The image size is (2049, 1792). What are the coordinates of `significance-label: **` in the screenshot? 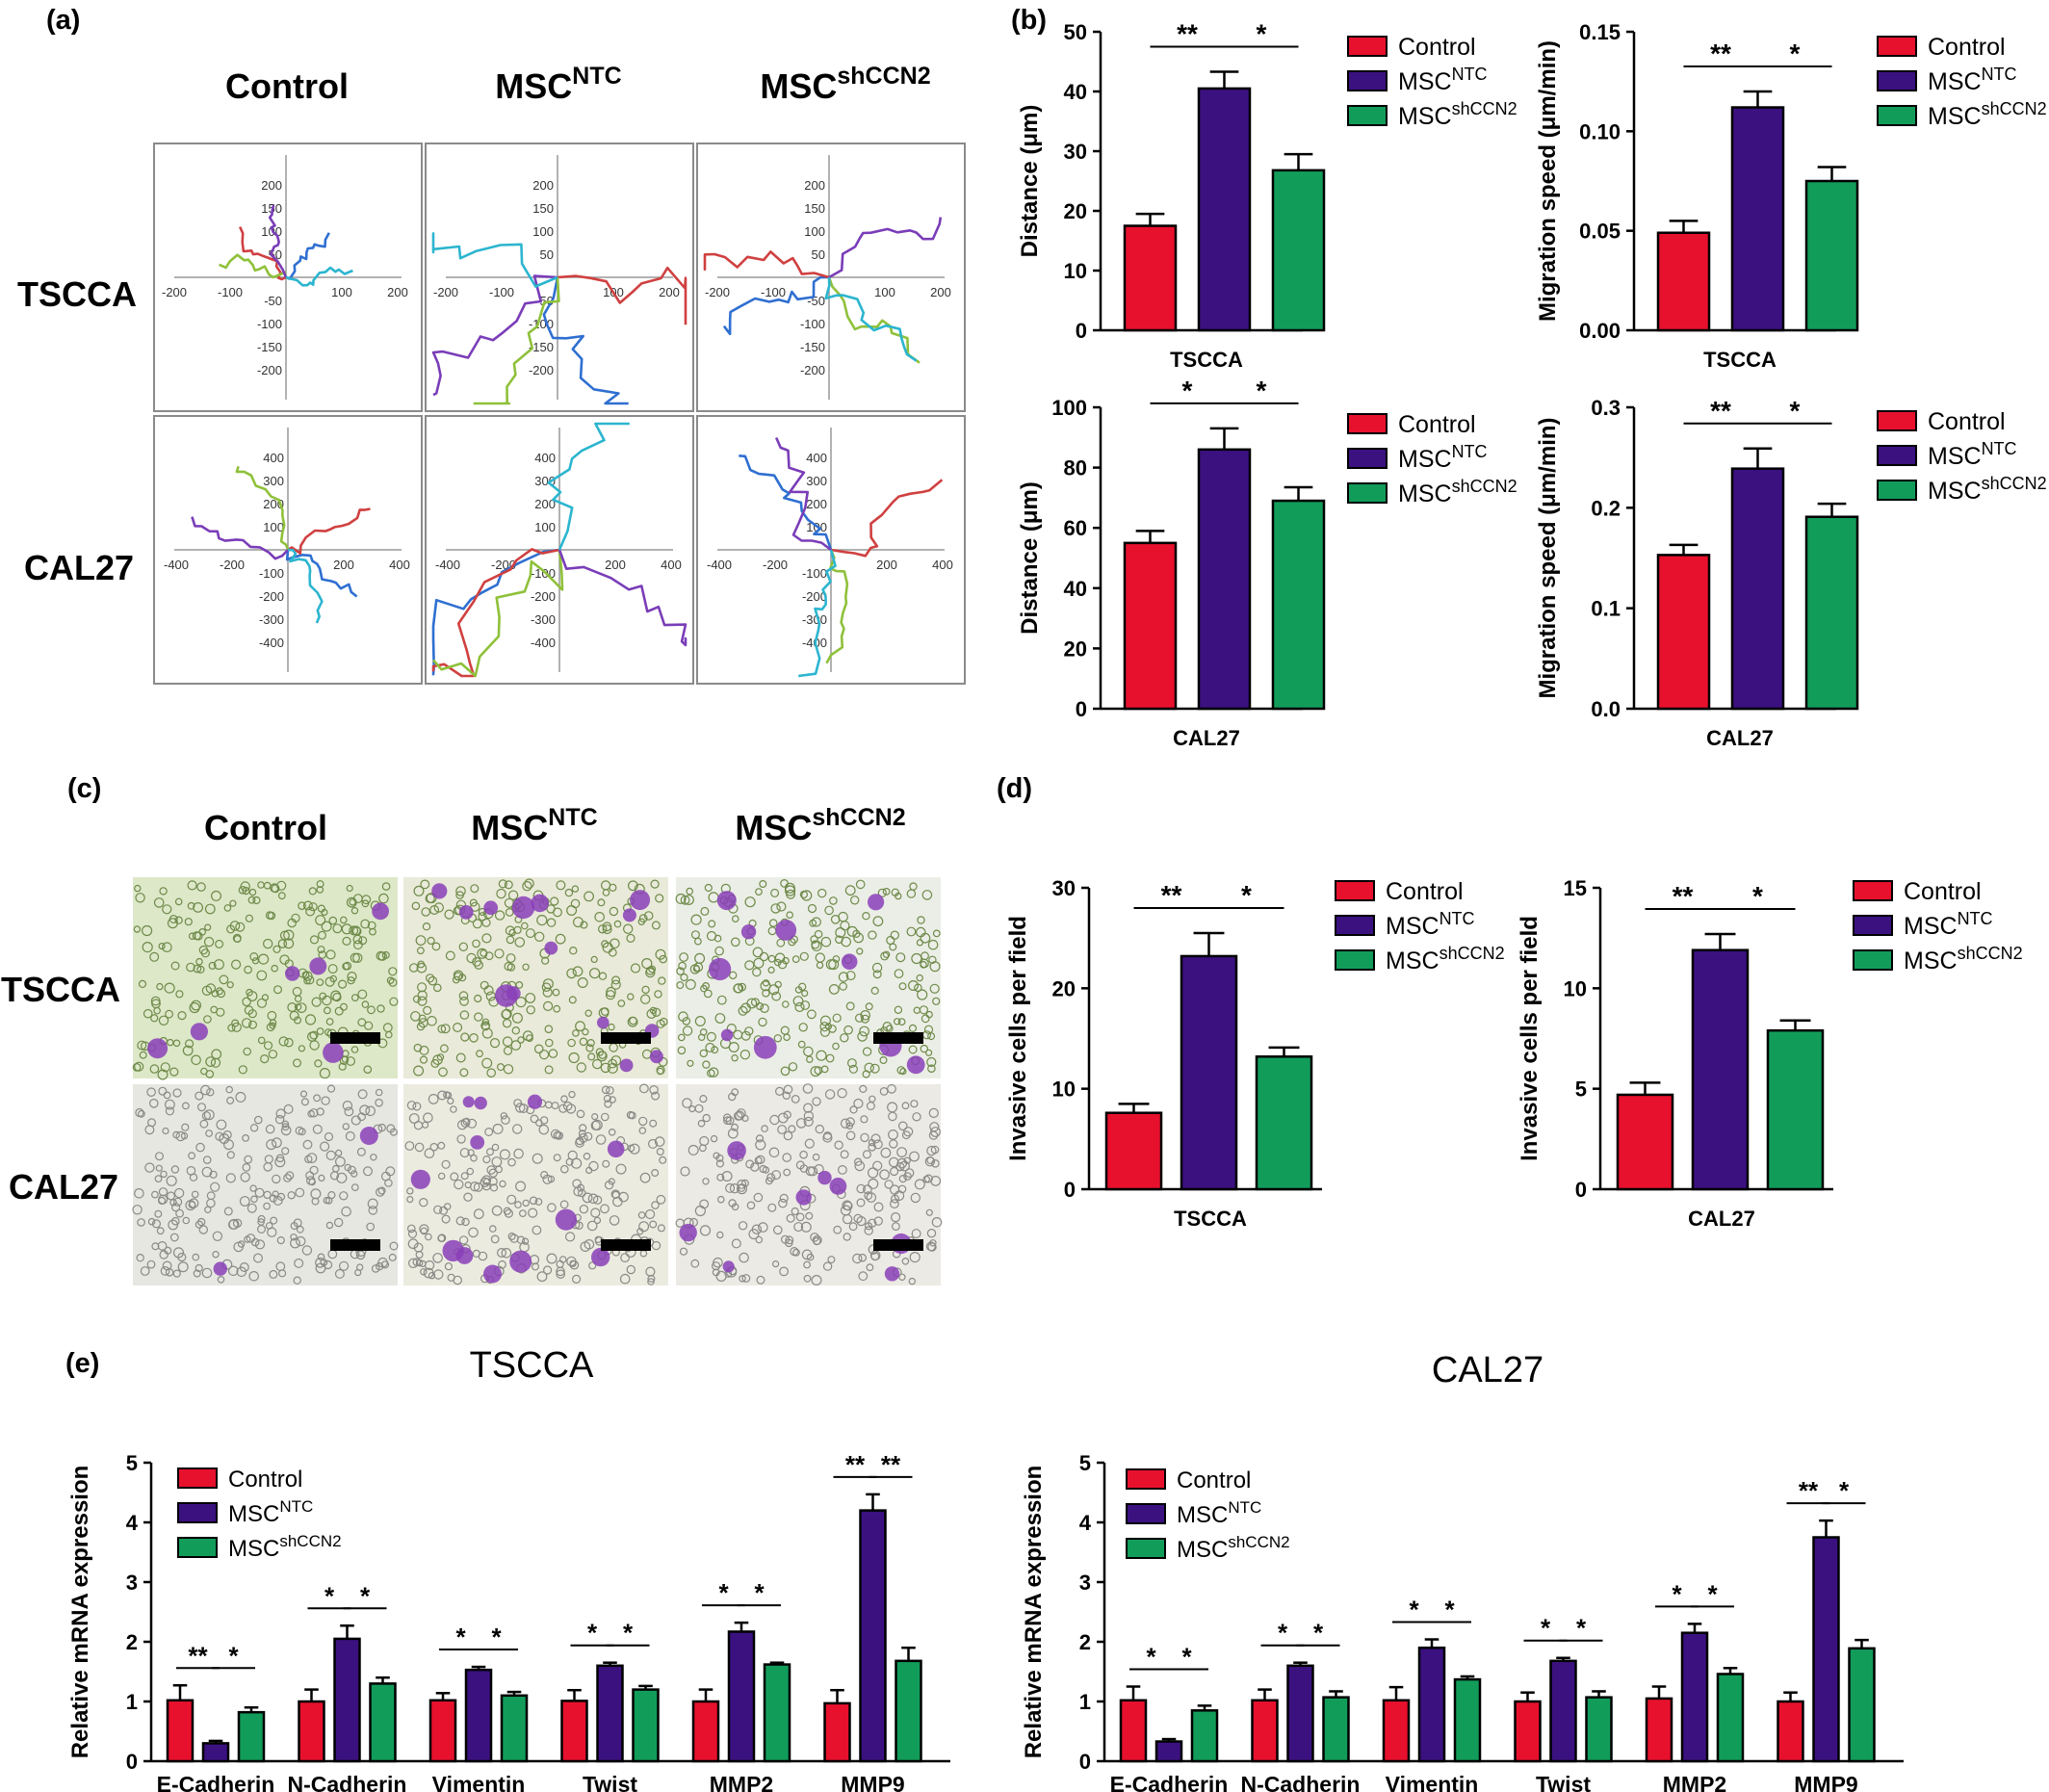 It's located at (1187, 34).